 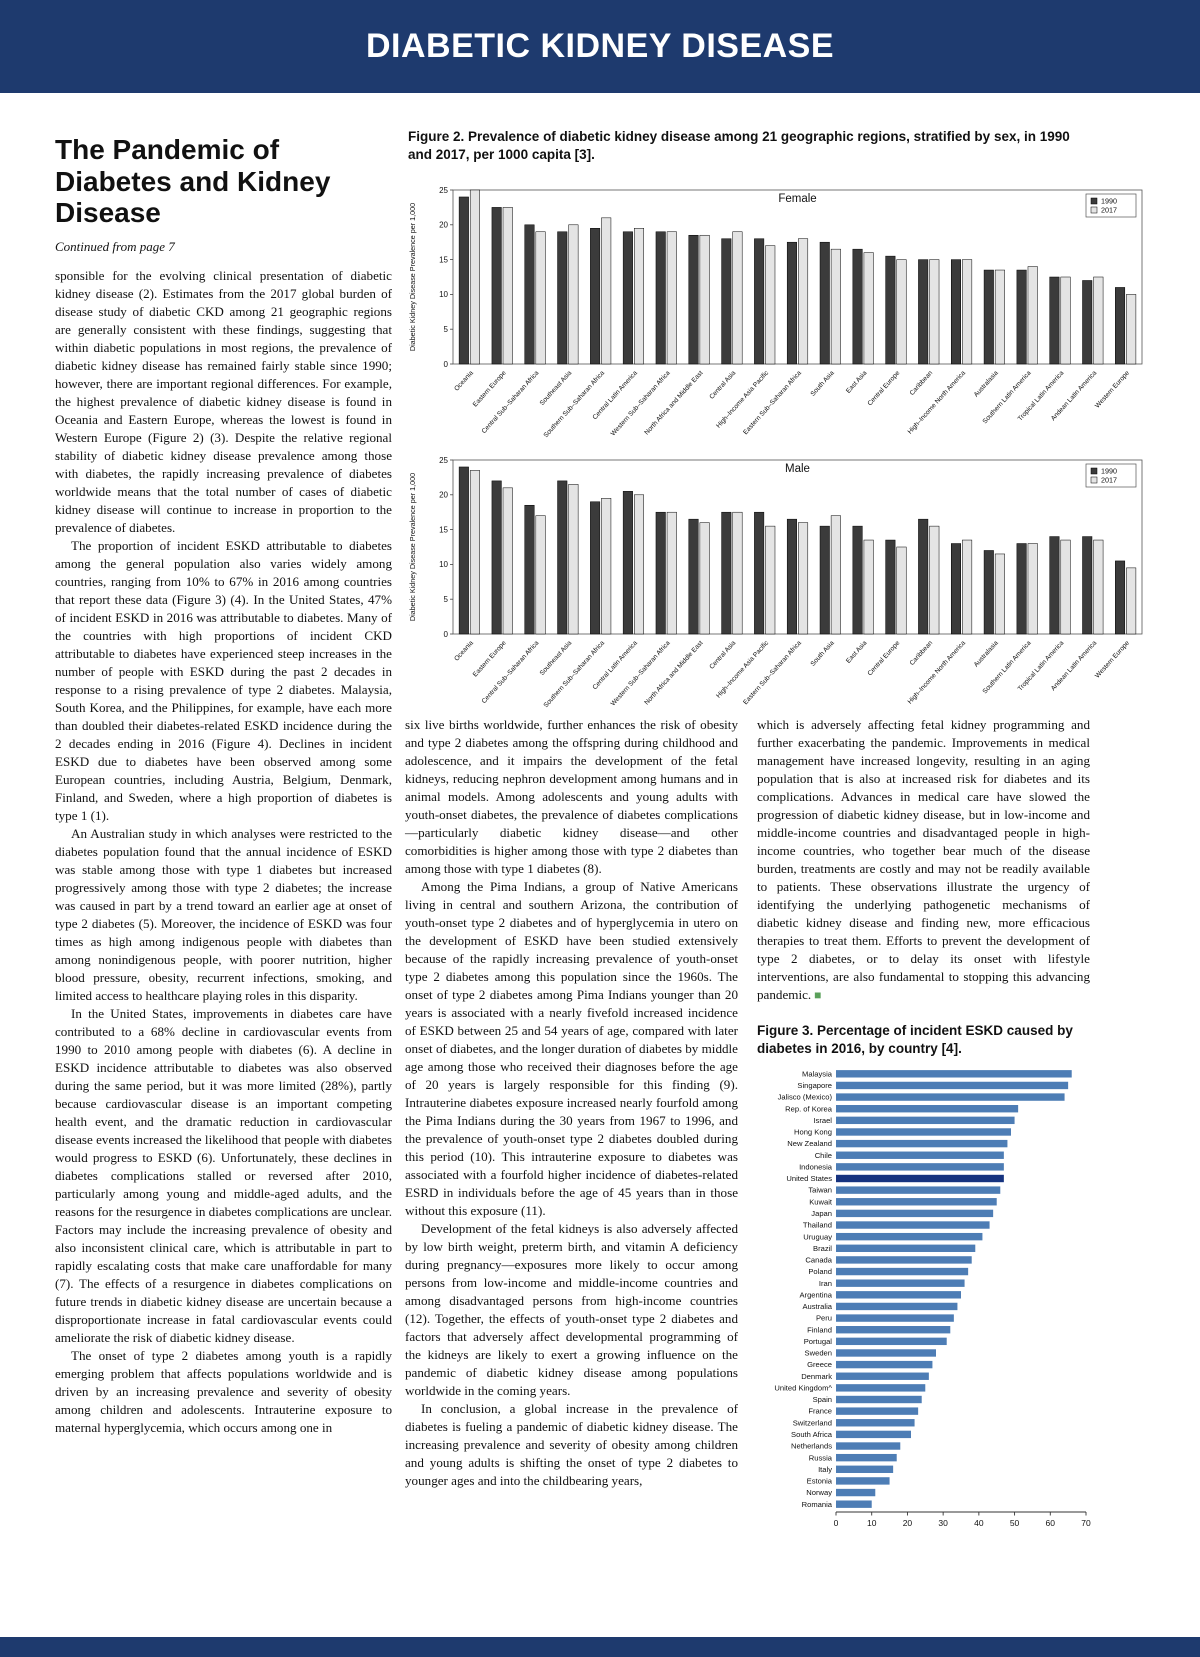 I want to click on svg-text: Male, so click(x=797, y=469).